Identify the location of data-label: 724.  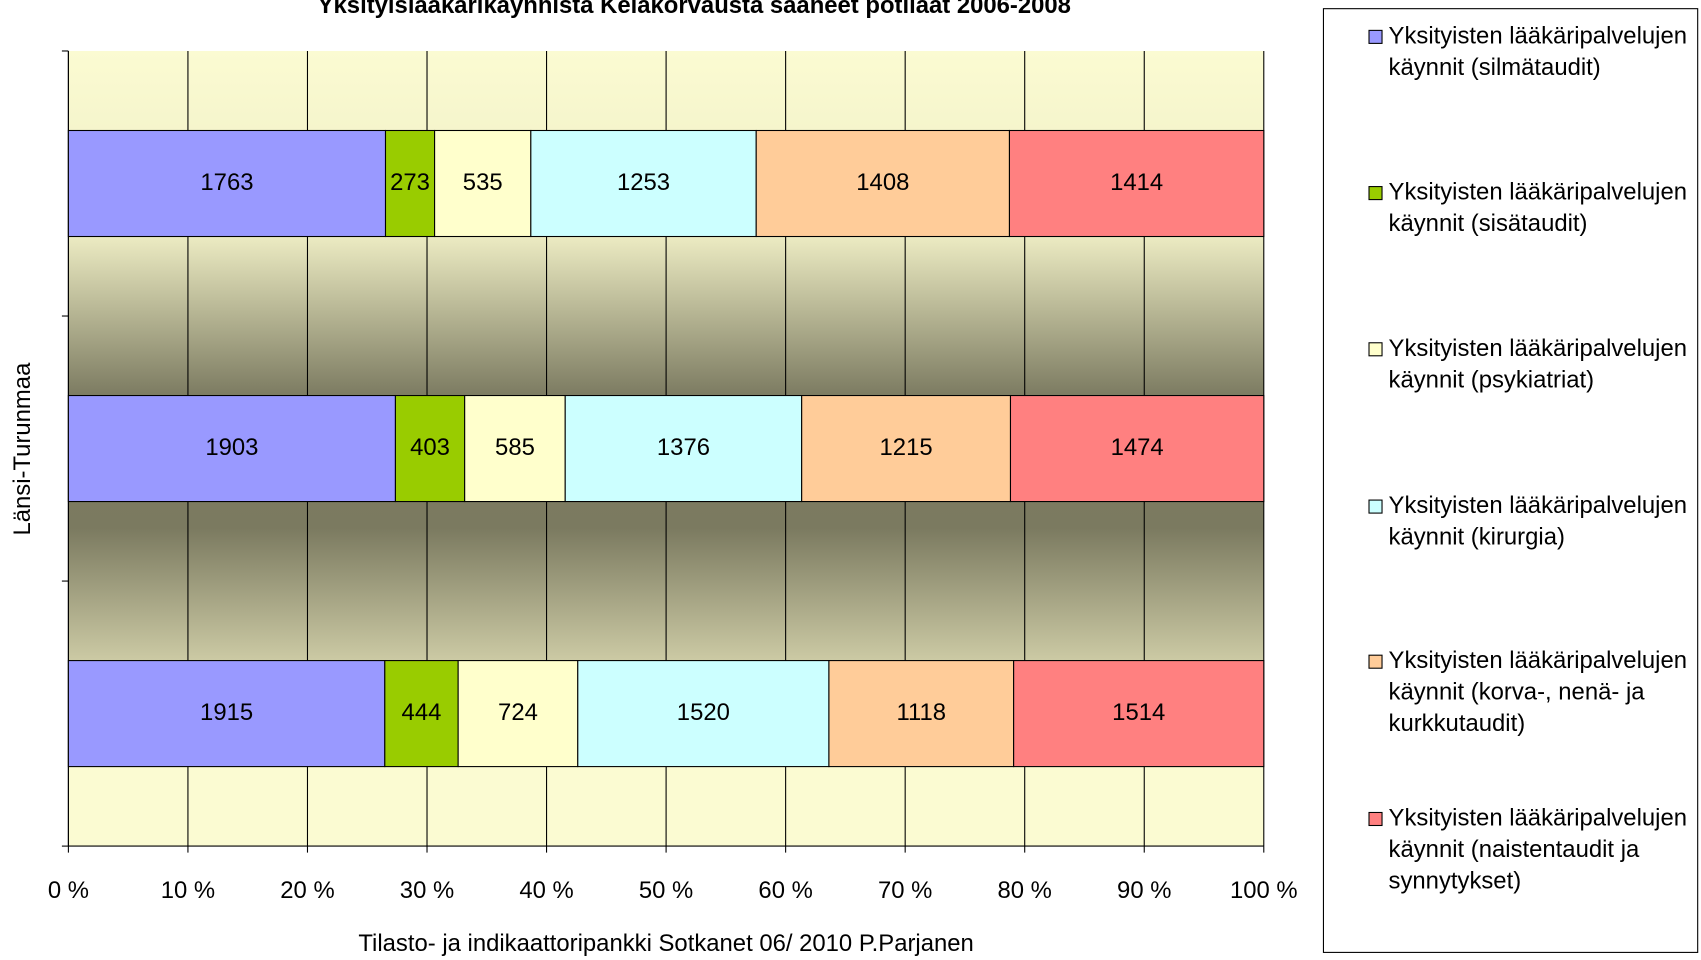
(518, 712).